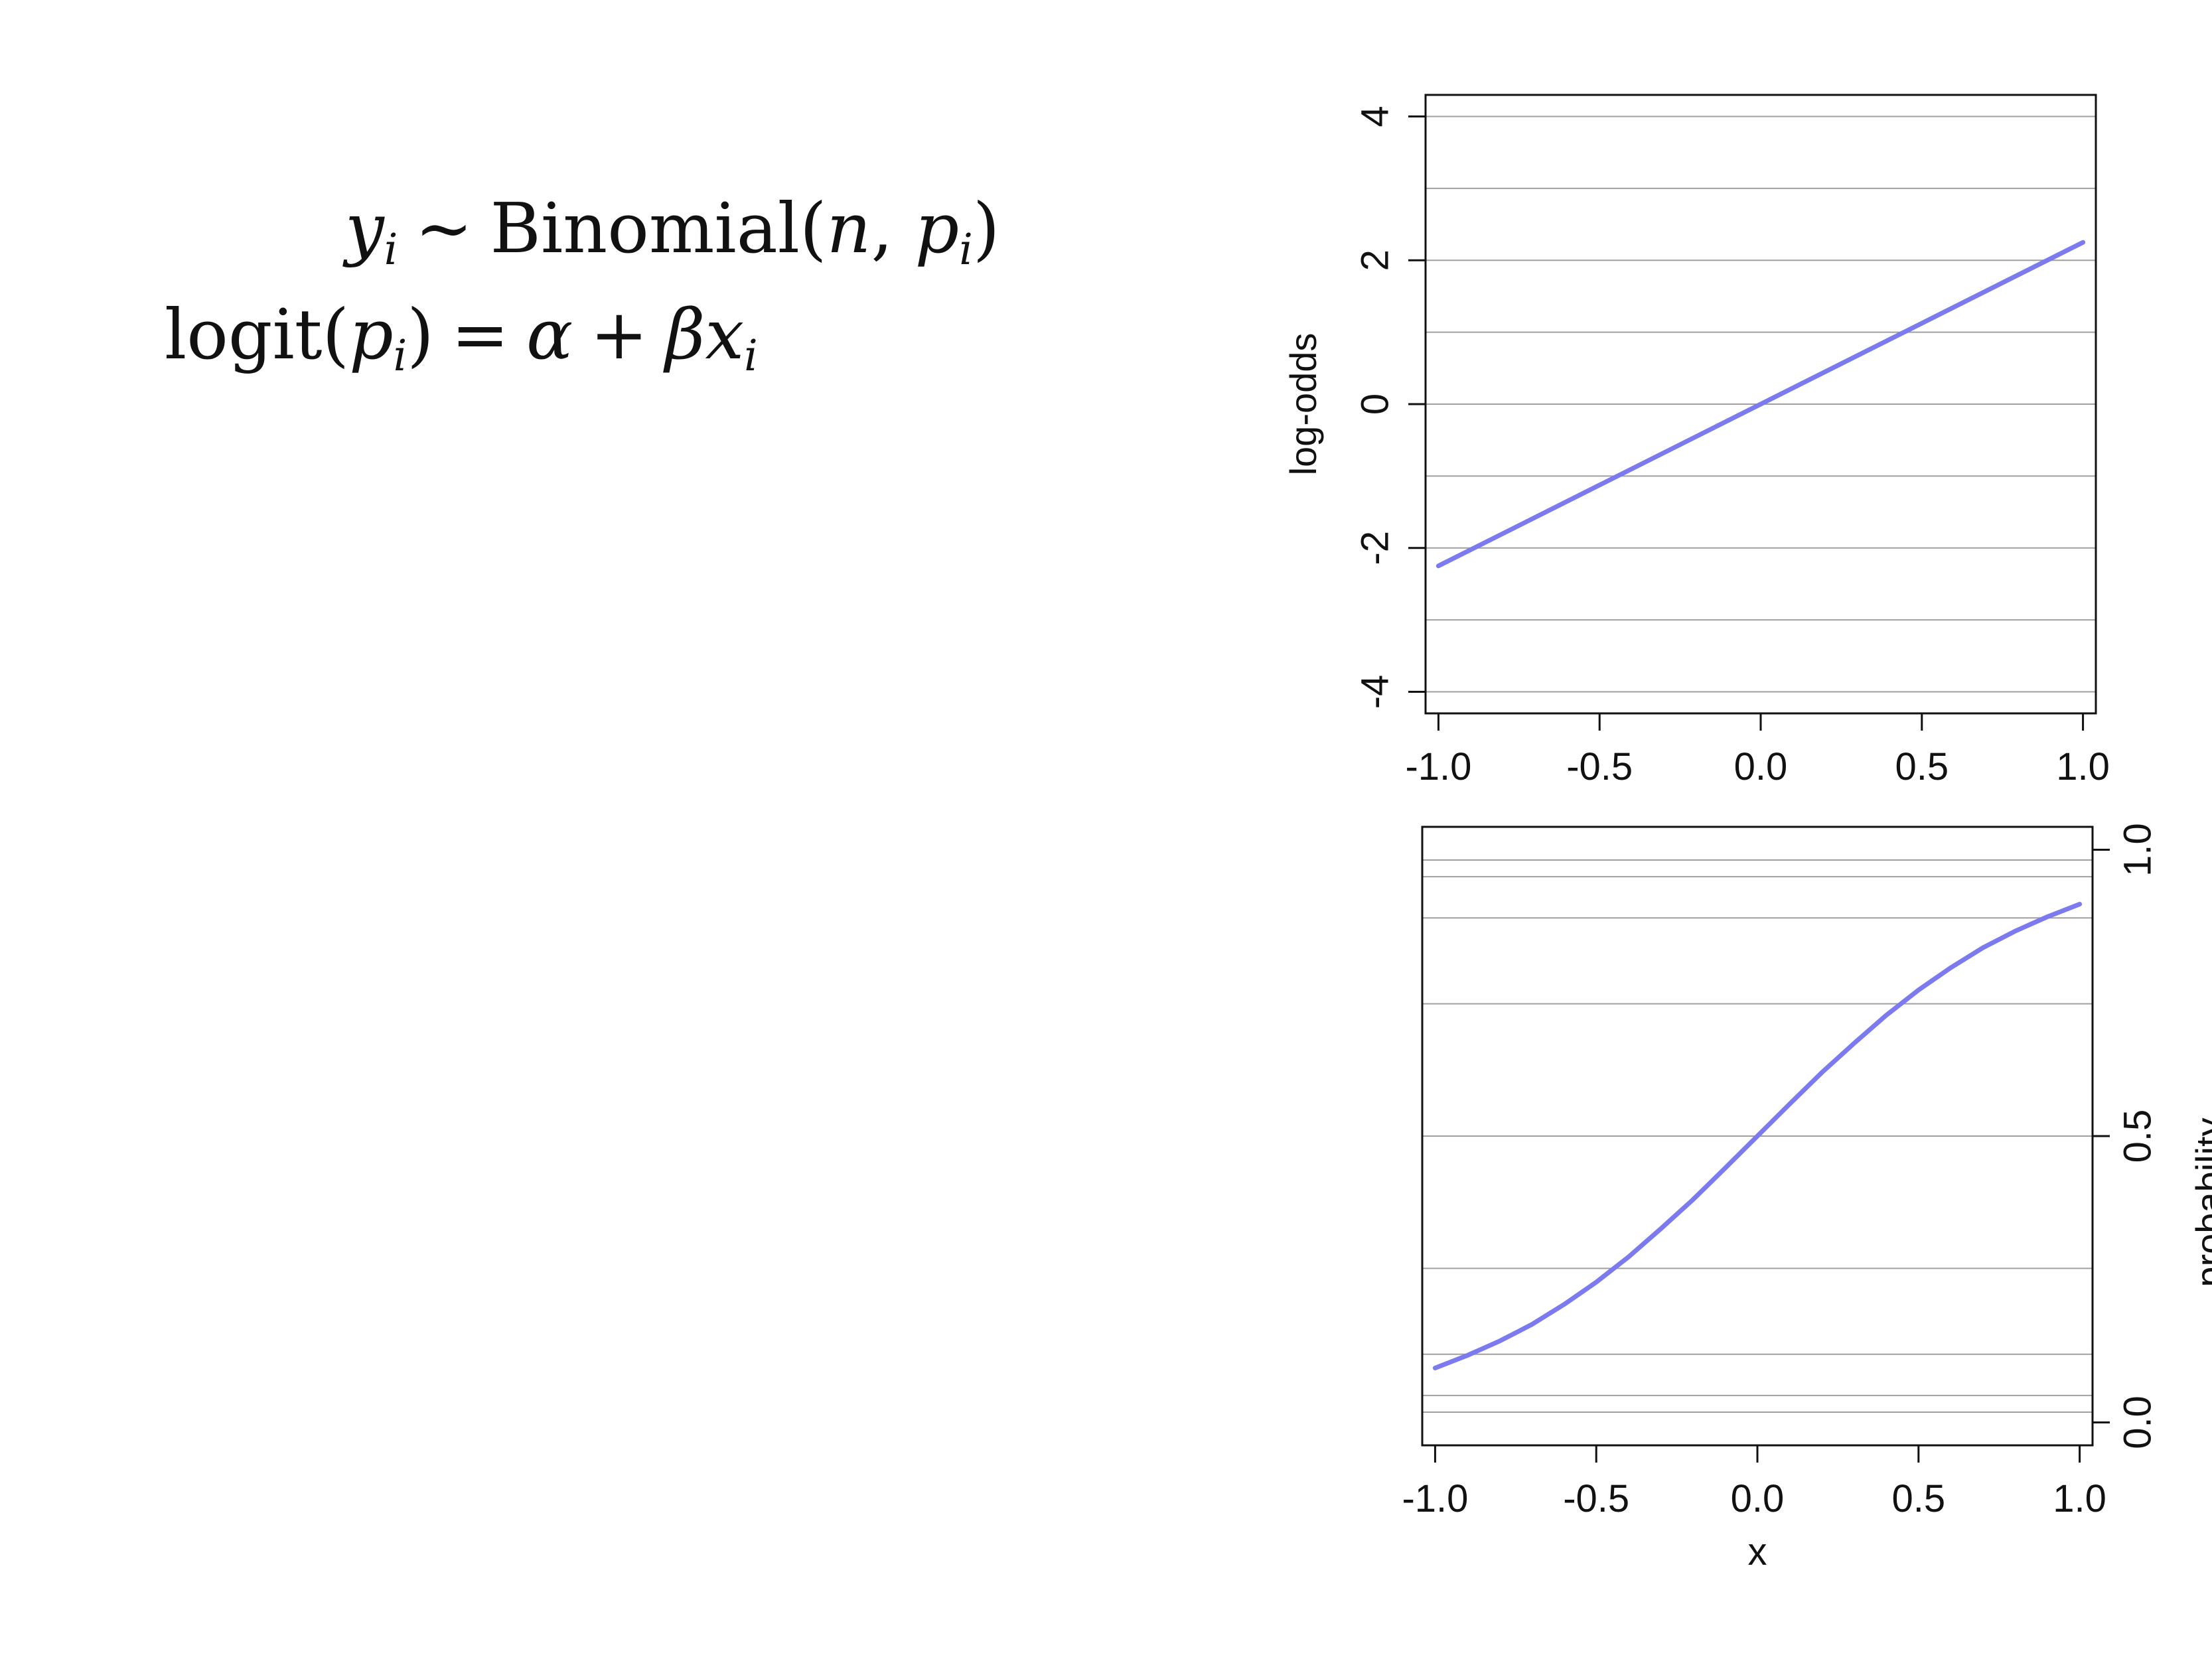 The image size is (2212, 1659). What do you see at coordinates (1303, 404) in the screenshot?
I see `y-axis-title: log-odds` at bounding box center [1303, 404].